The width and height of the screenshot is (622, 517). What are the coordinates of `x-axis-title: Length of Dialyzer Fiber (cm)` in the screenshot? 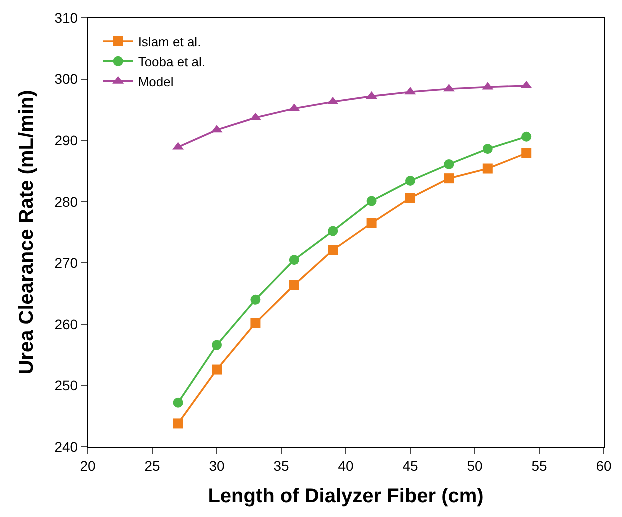 It's located at (346, 496).